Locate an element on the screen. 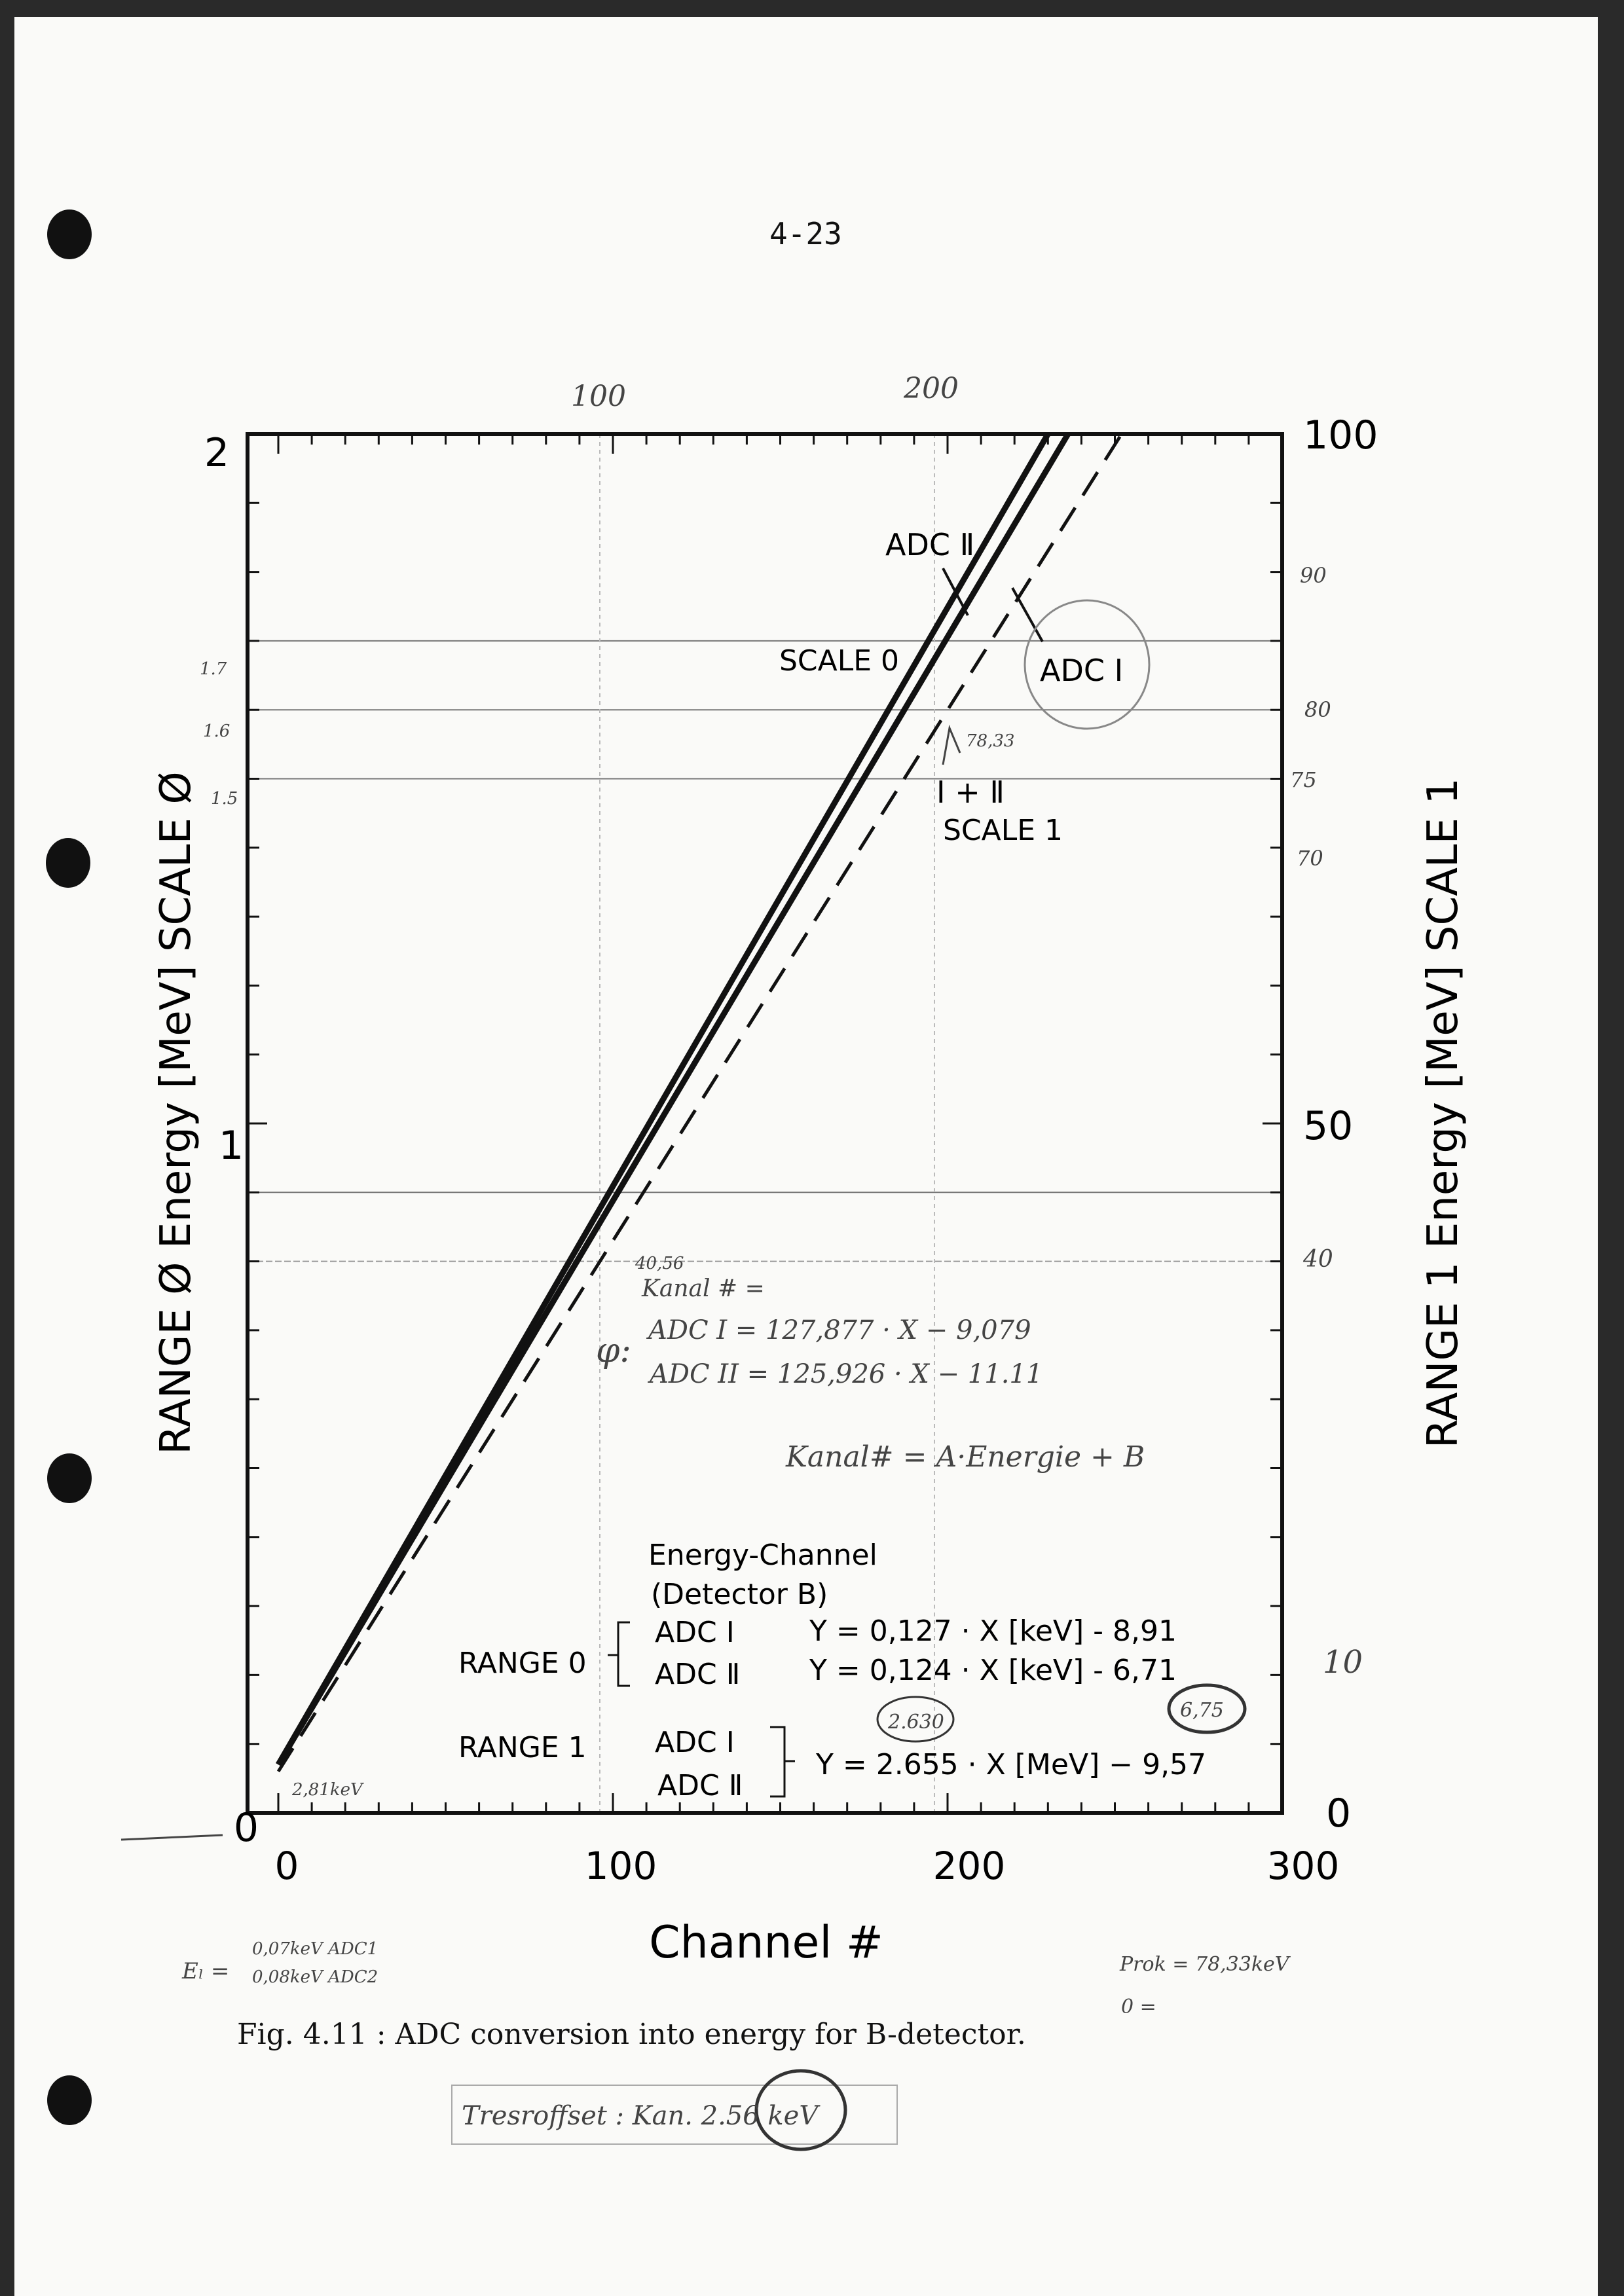 This screenshot has height=2296, width=1624. label-scale1: SCALE 1 is located at coordinates (1003, 830).